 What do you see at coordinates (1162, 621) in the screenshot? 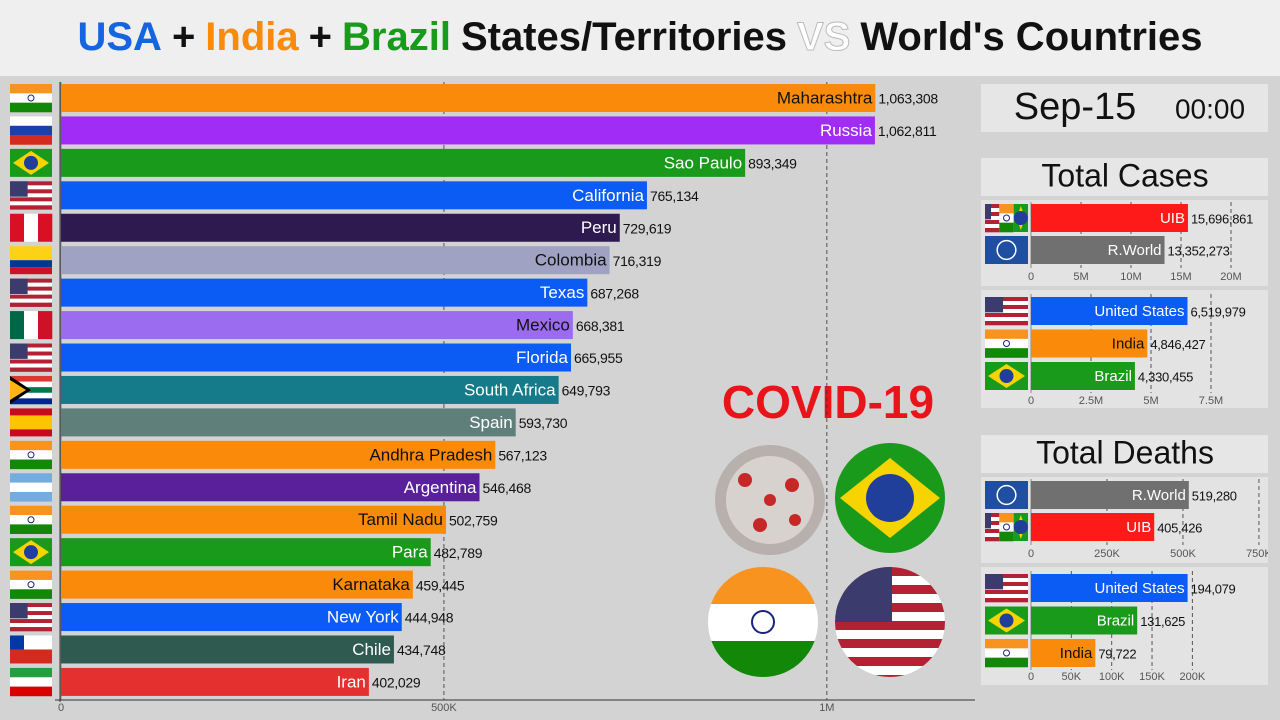
I see `value-label: 131,625` at bounding box center [1162, 621].